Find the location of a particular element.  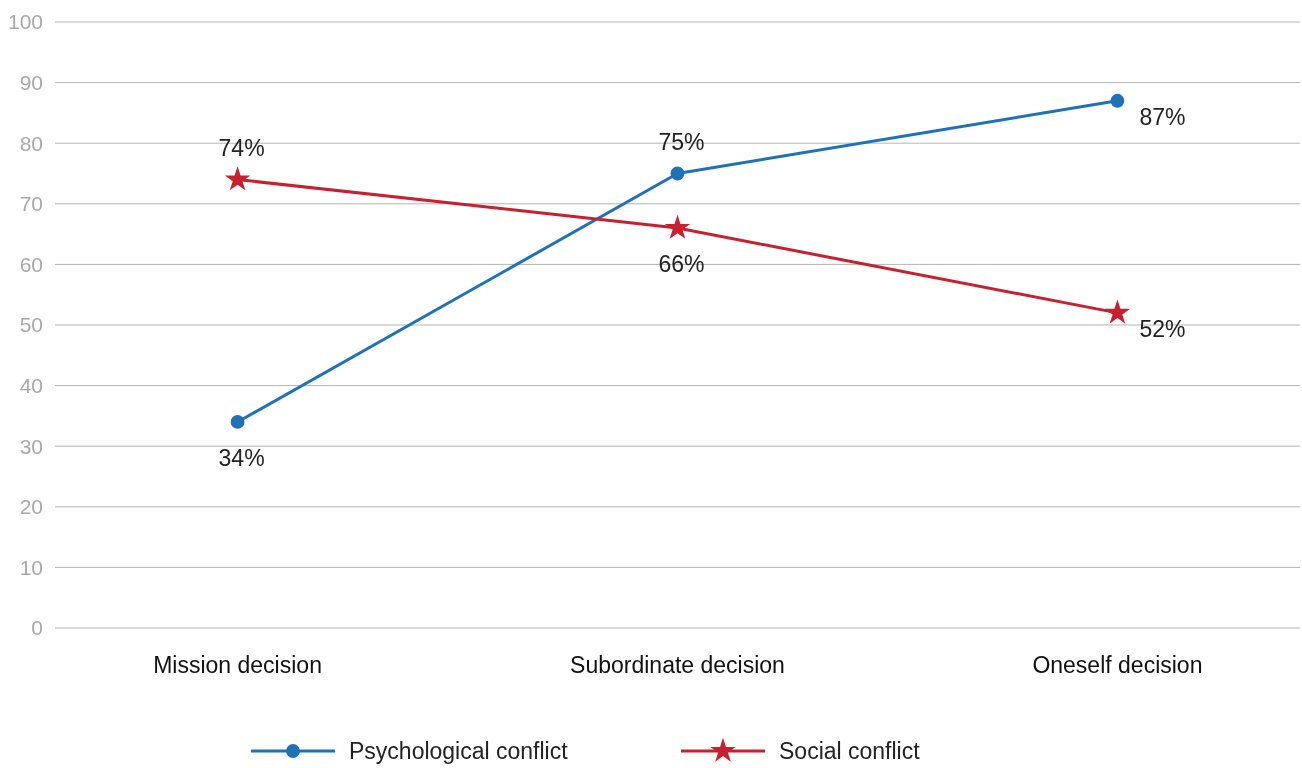

y-tick-label: 0 is located at coordinates (37, 628).